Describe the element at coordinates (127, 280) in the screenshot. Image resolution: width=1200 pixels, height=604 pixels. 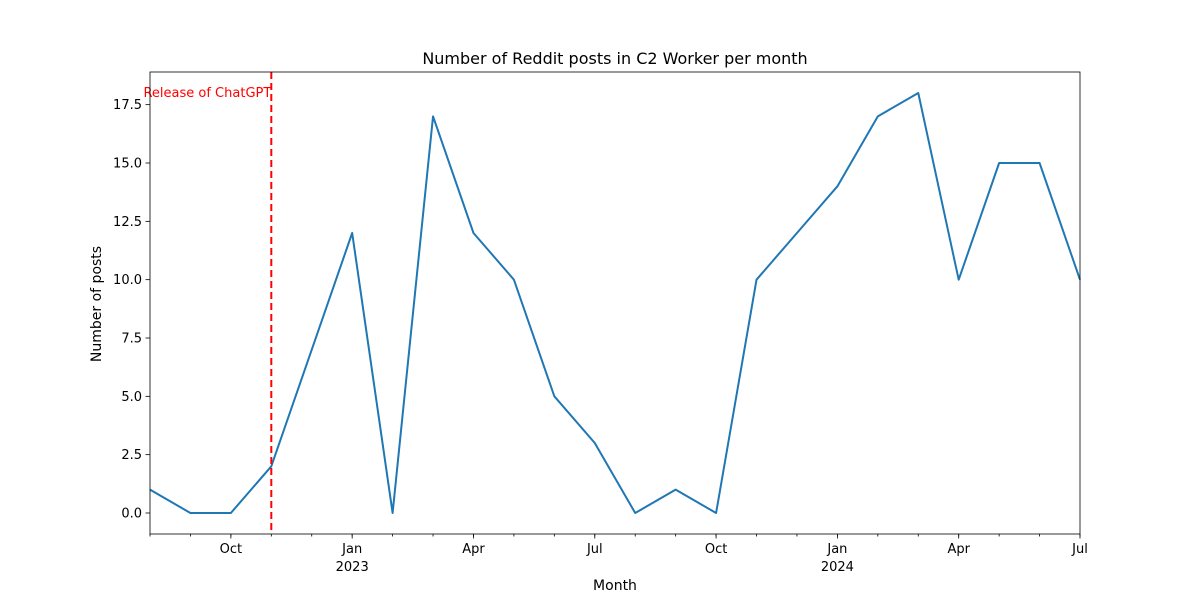
I see `y-tick-label: 10.0` at that location.